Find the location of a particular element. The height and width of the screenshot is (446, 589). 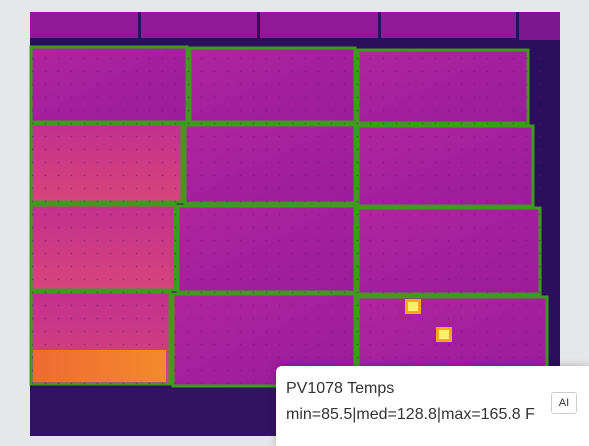

ai-button: AI is located at coordinates (564, 403).